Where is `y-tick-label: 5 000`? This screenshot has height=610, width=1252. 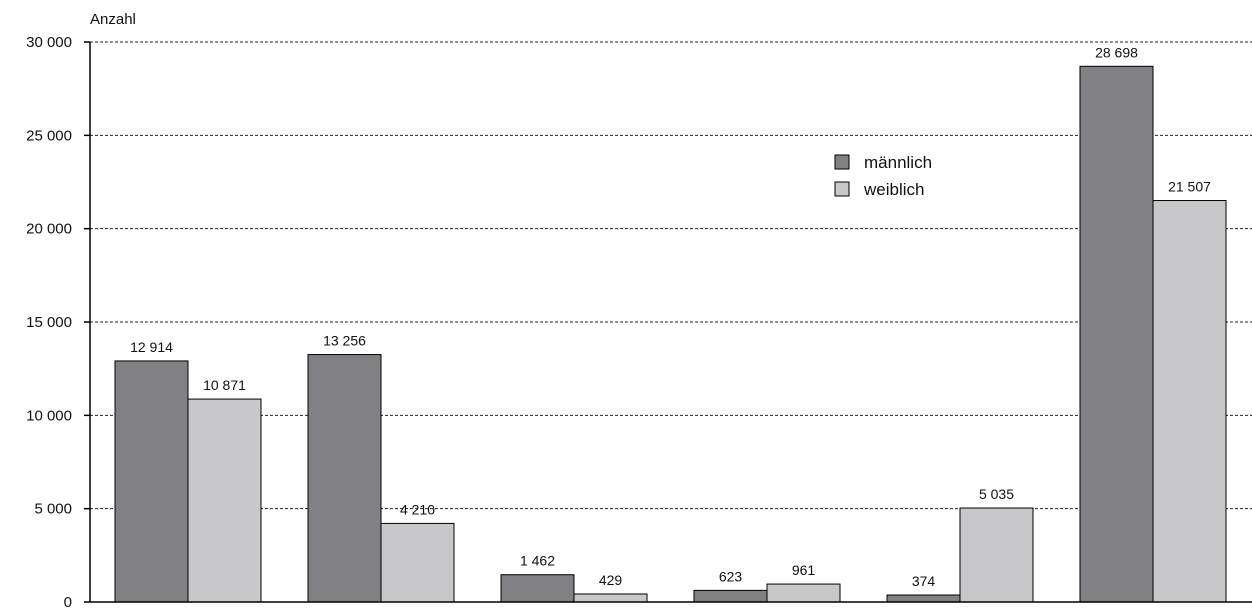
y-tick-label: 5 000 is located at coordinates (53, 509).